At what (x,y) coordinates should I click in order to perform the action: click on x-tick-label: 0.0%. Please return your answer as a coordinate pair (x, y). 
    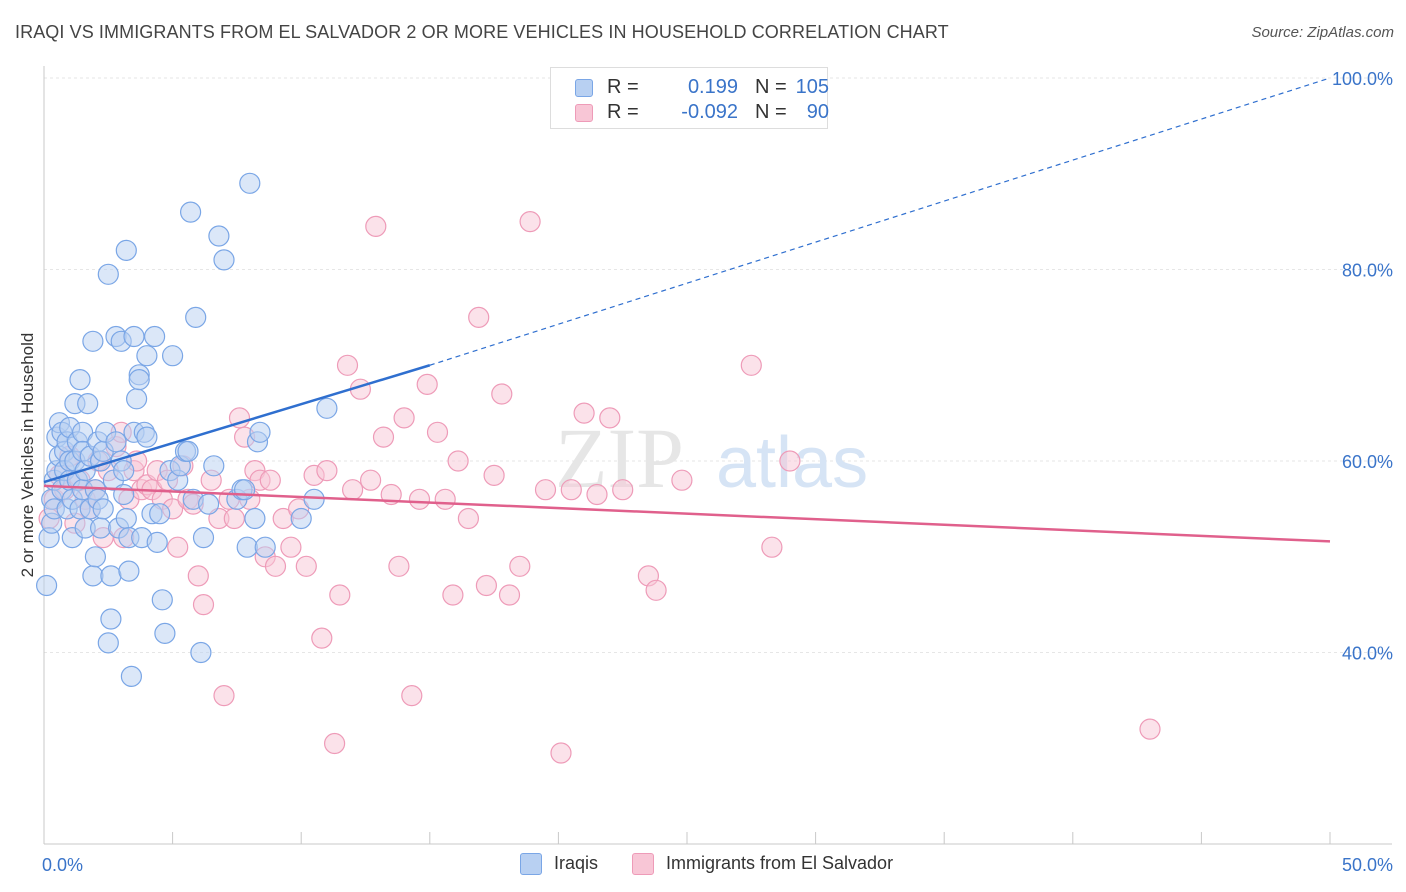
    Looking at the image, I should click on (62, 865).